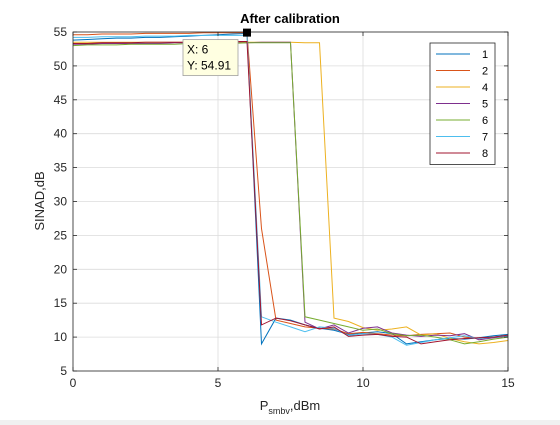 The width and height of the screenshot is (560, 425). Describe the element at coordinates (485, 55) in the screenshot. I see `legend-label-1: 1` at that location.